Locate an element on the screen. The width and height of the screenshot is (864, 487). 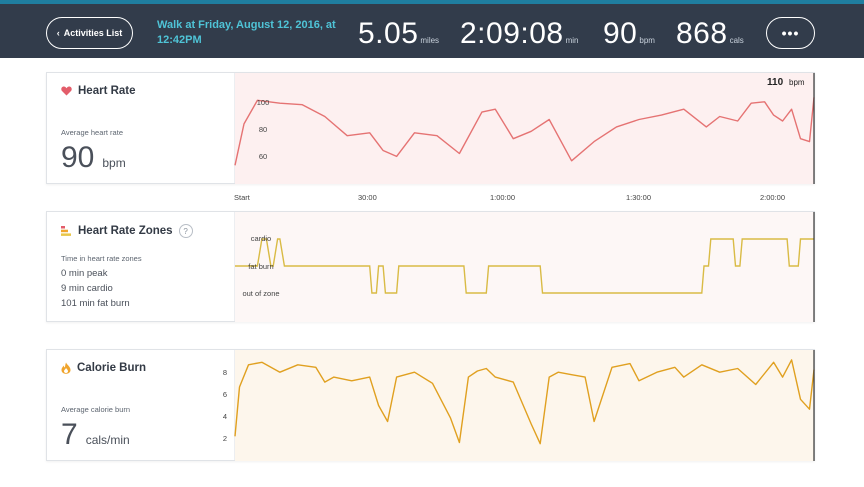
stat-duration: 2:09:08 min is located at coordinates (519, 34).